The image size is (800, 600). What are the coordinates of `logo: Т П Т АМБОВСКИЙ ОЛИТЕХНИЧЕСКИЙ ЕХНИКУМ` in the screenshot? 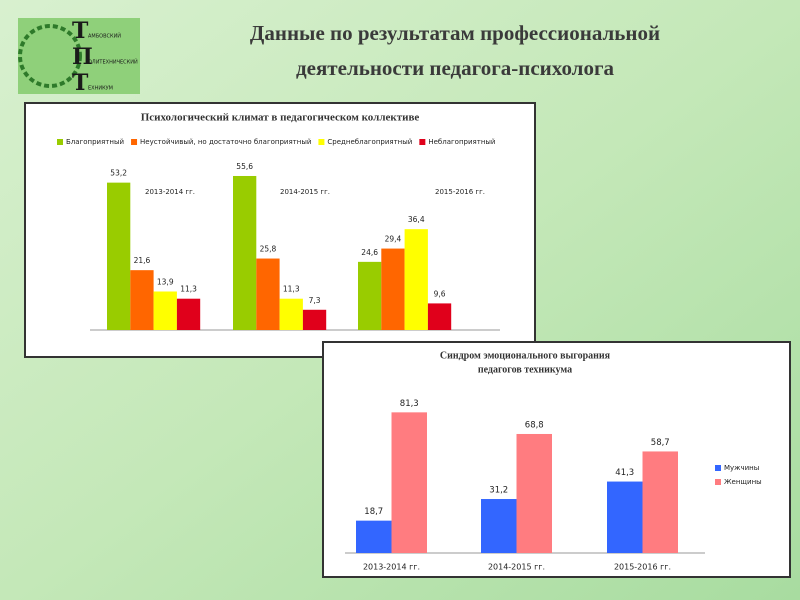 It's located at (79, 57).